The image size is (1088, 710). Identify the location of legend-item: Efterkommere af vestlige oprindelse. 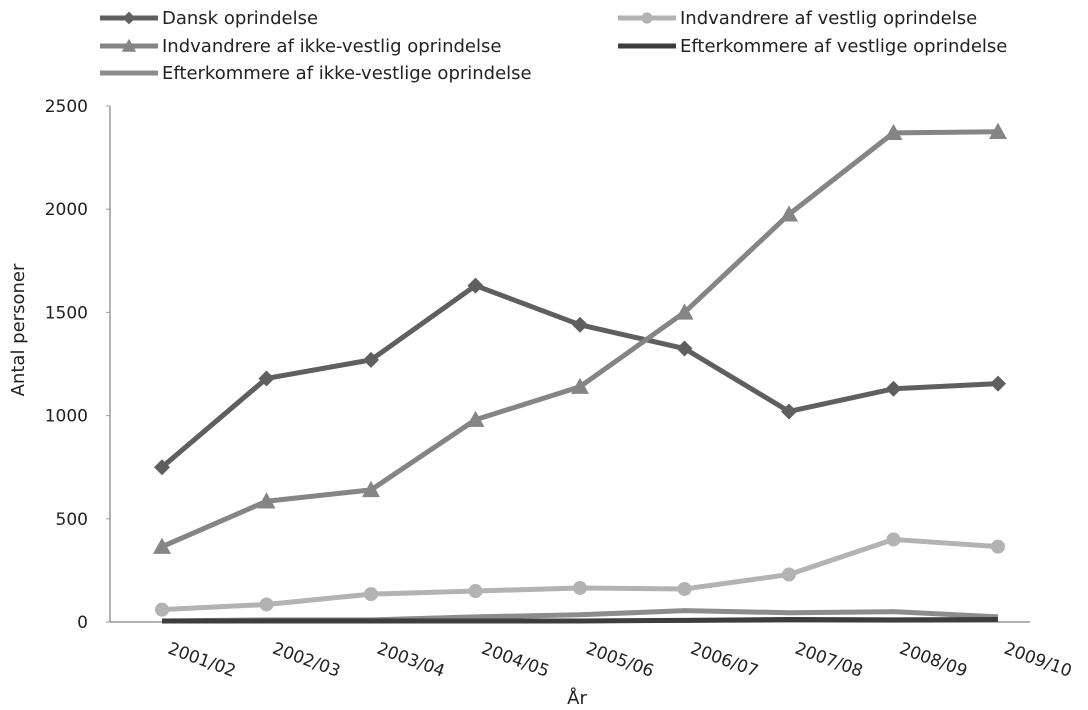
(812, 46).